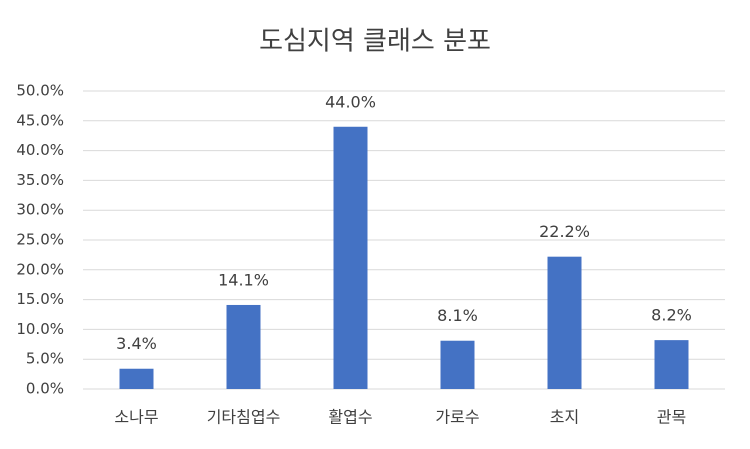 The width and height of the screenshot is (750, 449). Describe the element at coordinates (40, 329) in the screenshot. I see `y-tick-label: 10.0%` at that location.